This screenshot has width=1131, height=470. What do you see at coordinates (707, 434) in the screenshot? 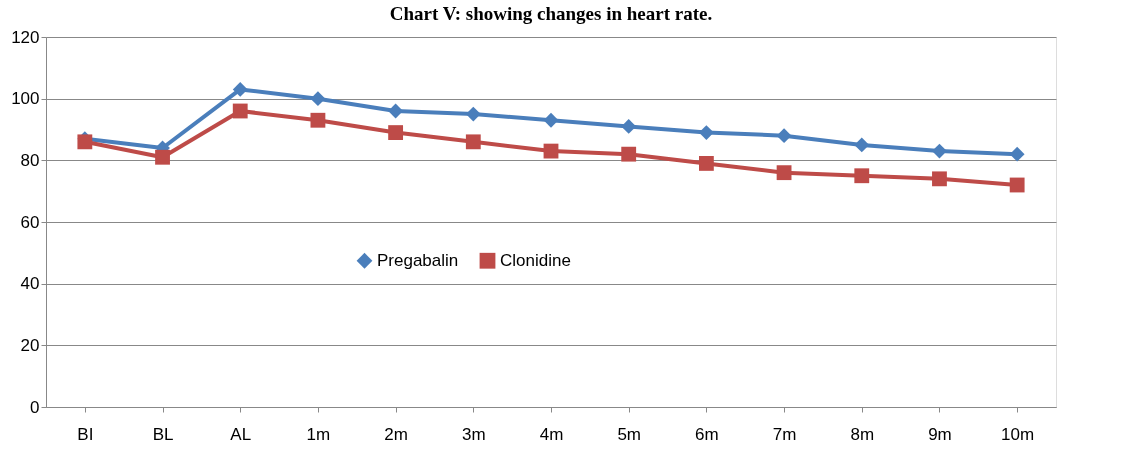
I see `x-tick-label: 6m` at bounding box center [707, 434].